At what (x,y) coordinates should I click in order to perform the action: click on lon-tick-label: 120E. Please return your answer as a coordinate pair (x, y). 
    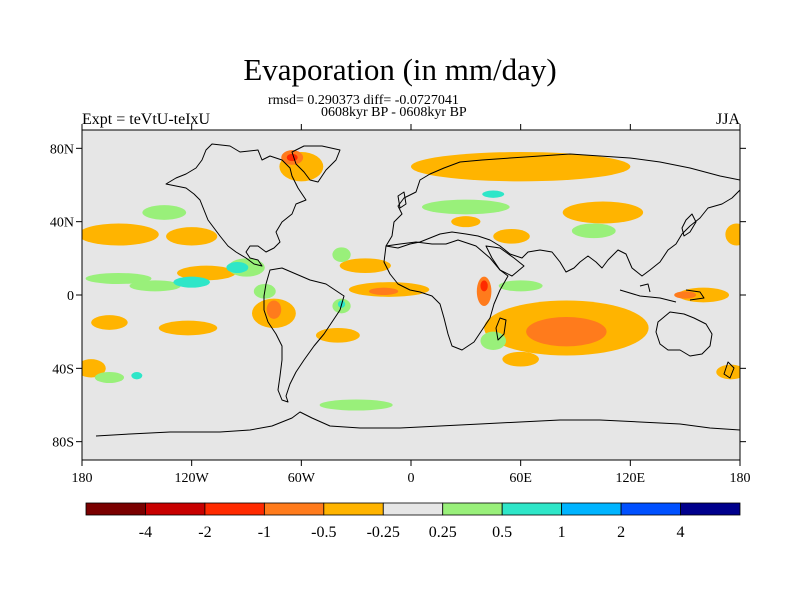
    Looking at the image, I should click on (631, 478).